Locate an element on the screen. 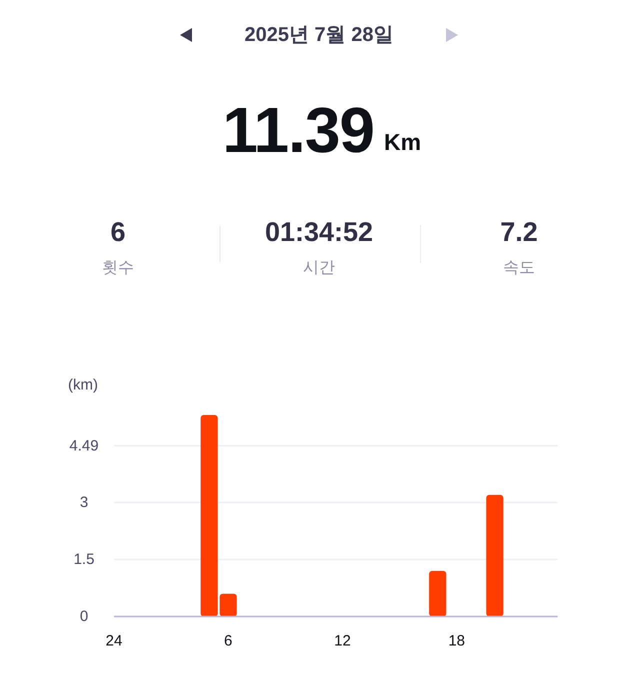 The height and width of the screenshot is (679, 640). y-tick-label: 3 is located at coordinates (84, 502).